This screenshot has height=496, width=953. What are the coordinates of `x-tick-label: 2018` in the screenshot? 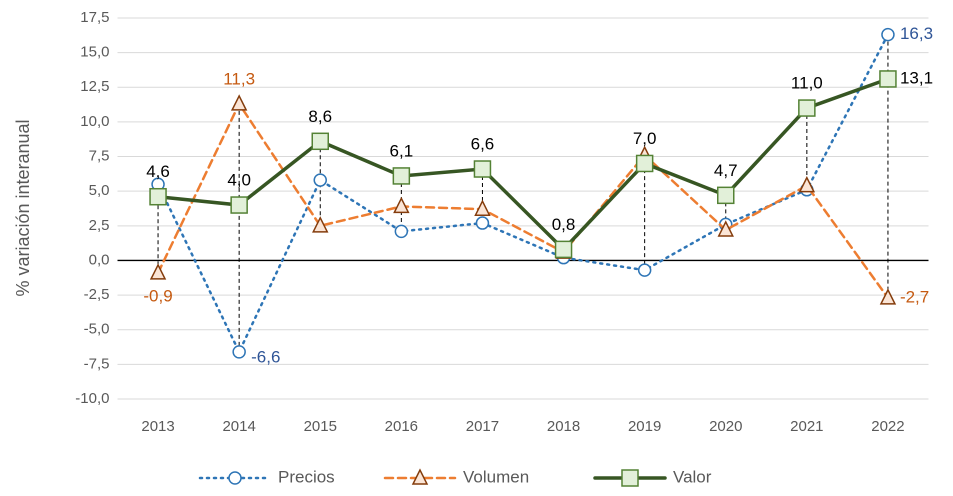 It's located at (563, 426).